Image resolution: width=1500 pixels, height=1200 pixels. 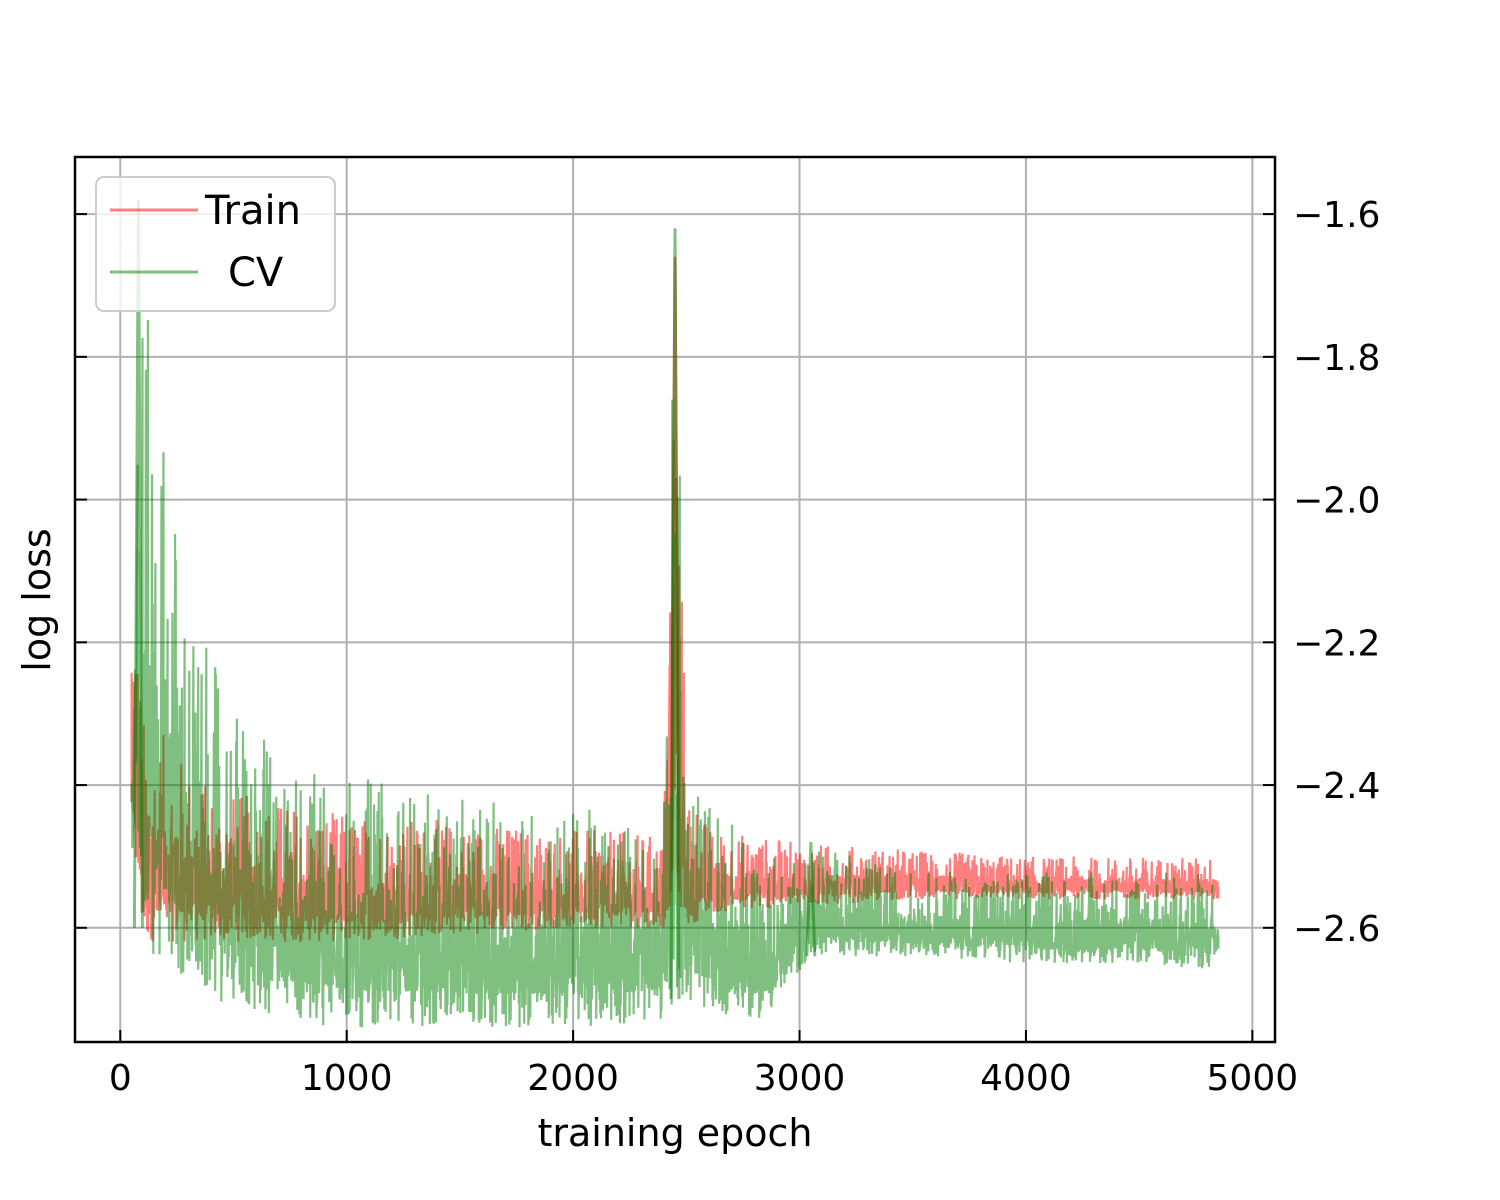 I want to click on y-axis-title: log loss, so click(x=37, y=599).